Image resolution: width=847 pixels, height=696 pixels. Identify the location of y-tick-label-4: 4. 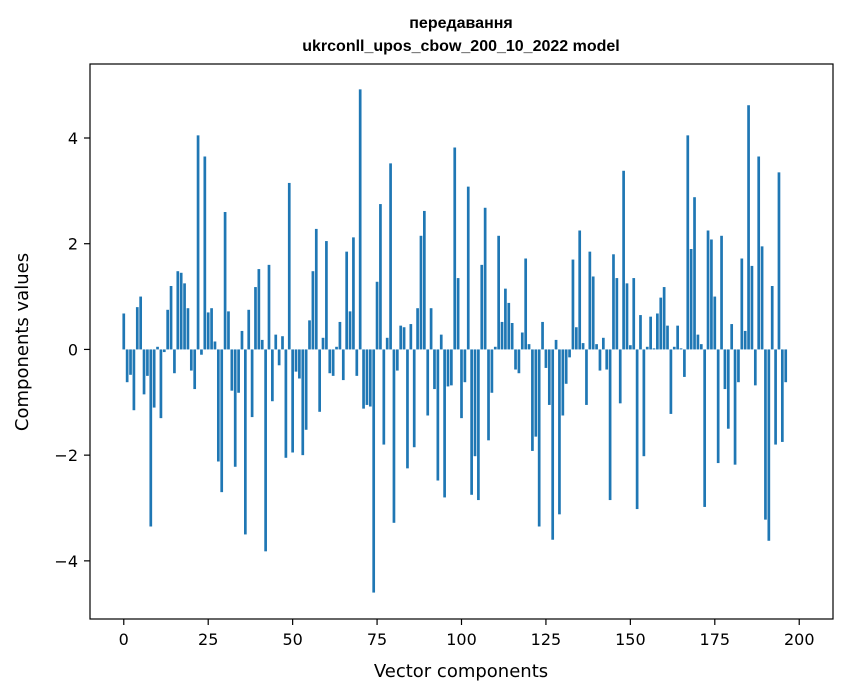
(73, 138).